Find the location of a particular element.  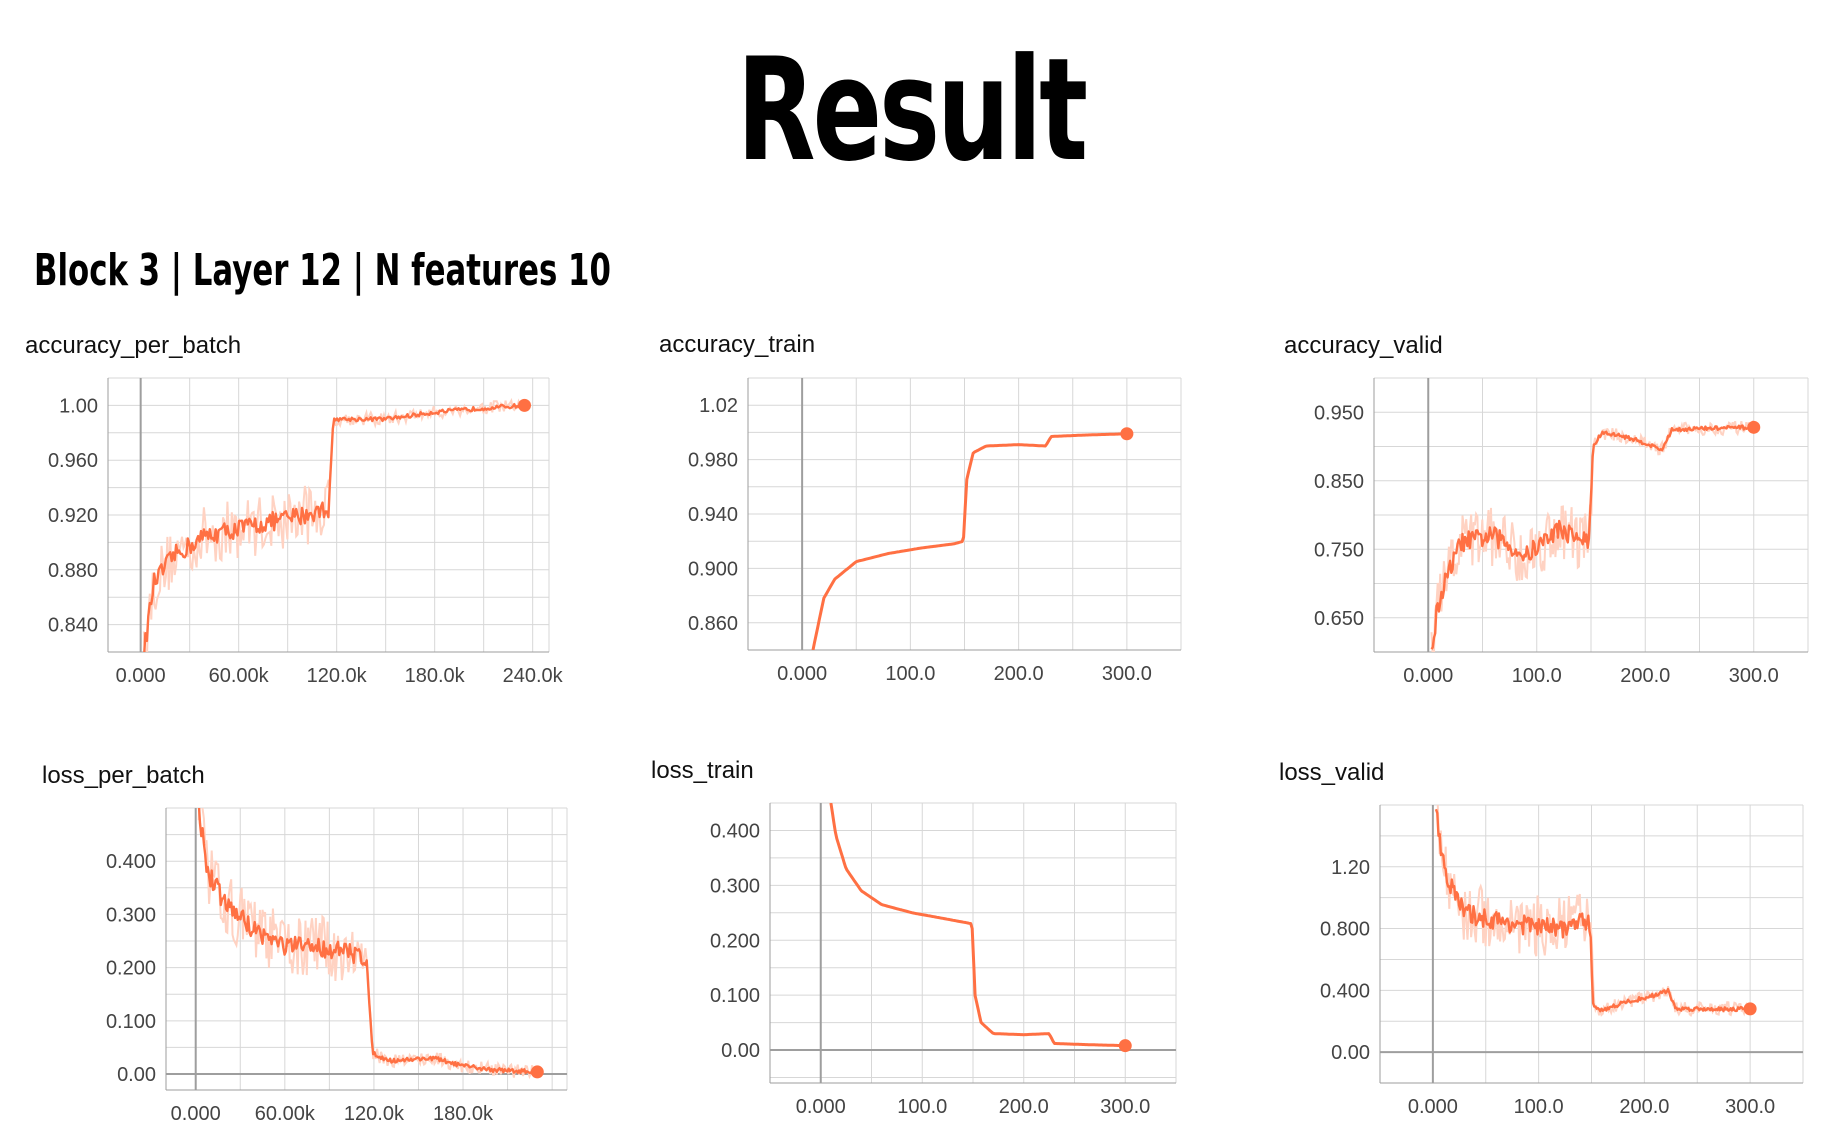

y-tick-label: 0.880 is located at coordinates (73, 571).